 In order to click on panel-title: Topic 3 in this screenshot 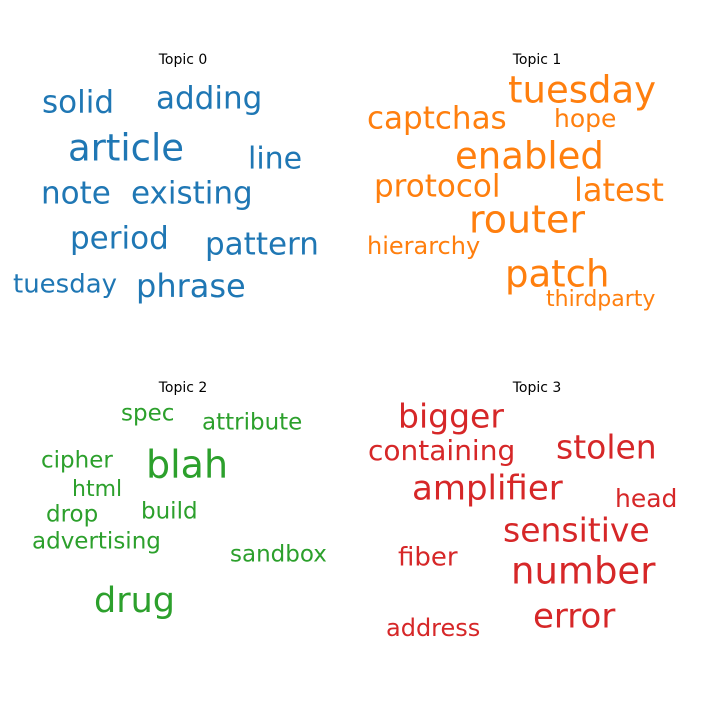, I will do `click(537, 388)`.